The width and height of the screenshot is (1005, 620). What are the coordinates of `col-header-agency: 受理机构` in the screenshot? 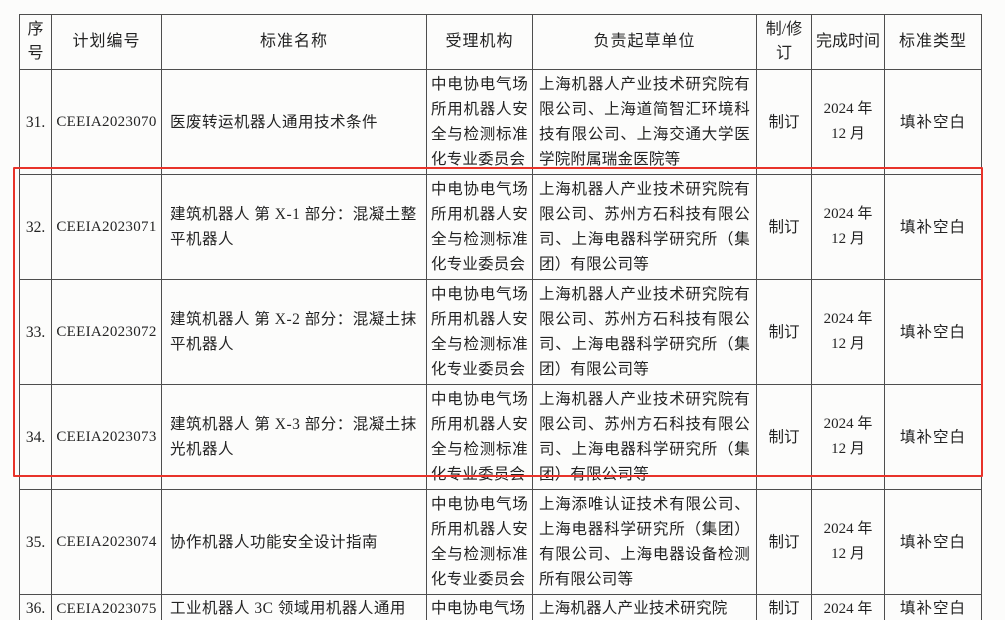 It's located at (479, 42).